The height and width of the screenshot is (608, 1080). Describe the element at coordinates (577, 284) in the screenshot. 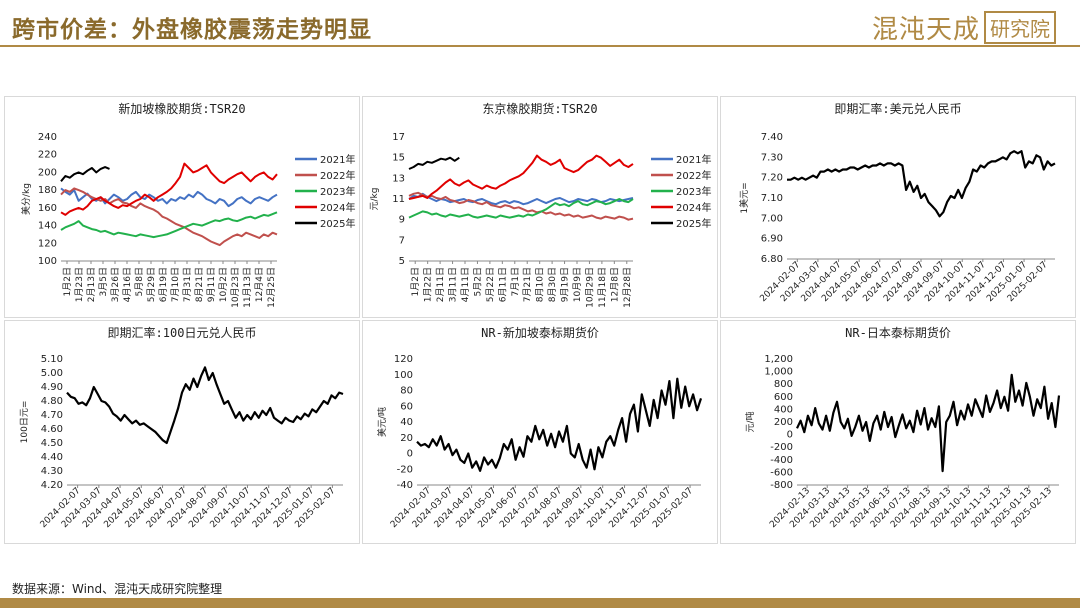

I see `x-tick-label: 10月9日` at that location.